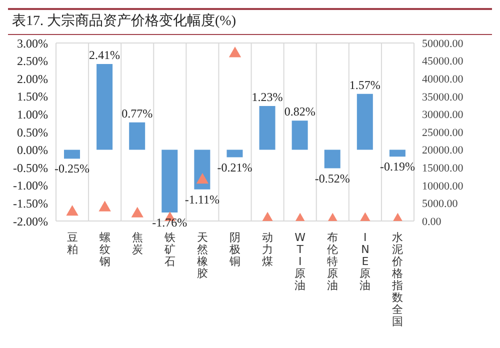 The image size is (500, 348). What do you see at coordinates (432, 222) in the screenshot?
I see `y2-tick-label: 0.00` at bounding box center [432, 222].